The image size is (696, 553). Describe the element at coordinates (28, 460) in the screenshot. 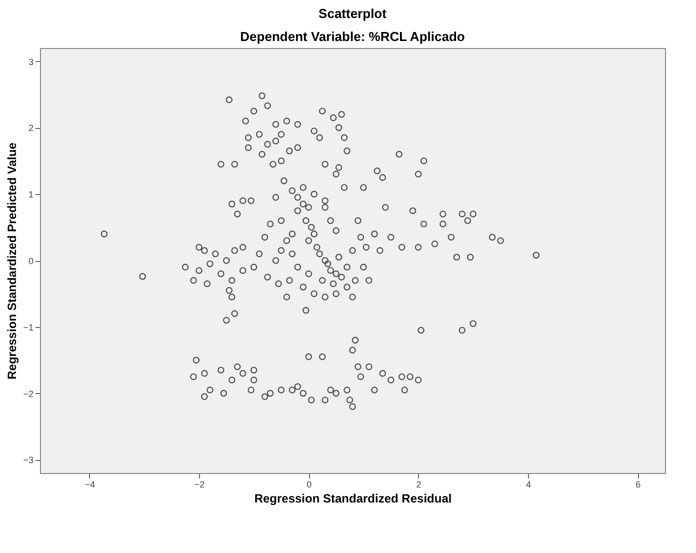

I see `y-tick-label: −3` at that location.